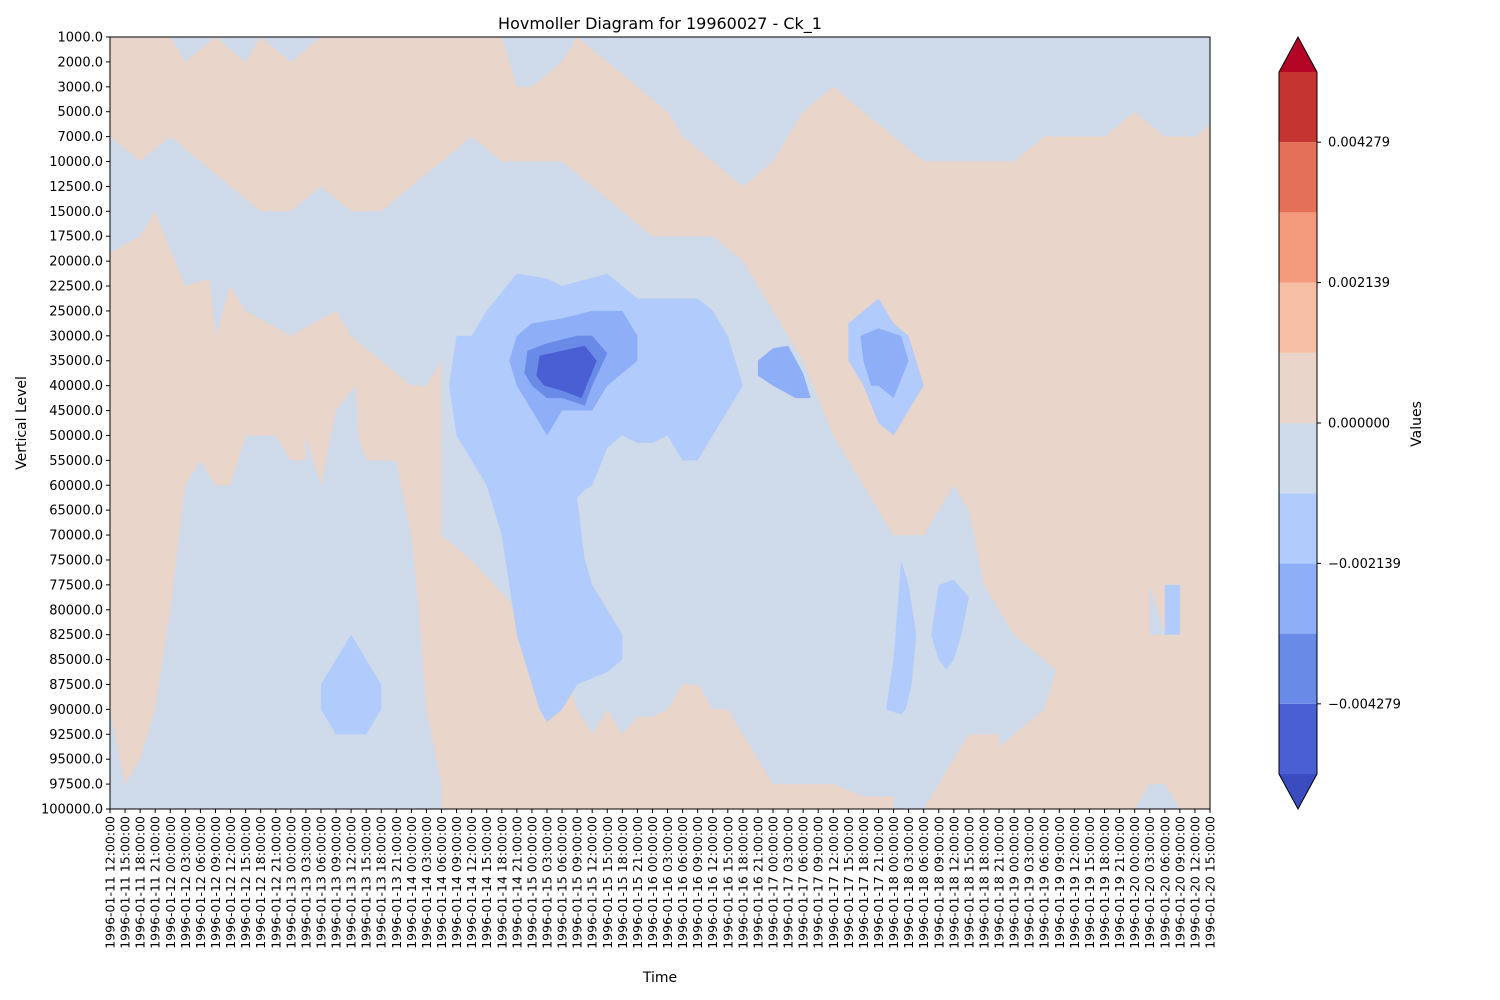 The image size is (1500, 1000). I want to click on x-tick-label: 1996-01-15 21:00:00, so click(637, 882).